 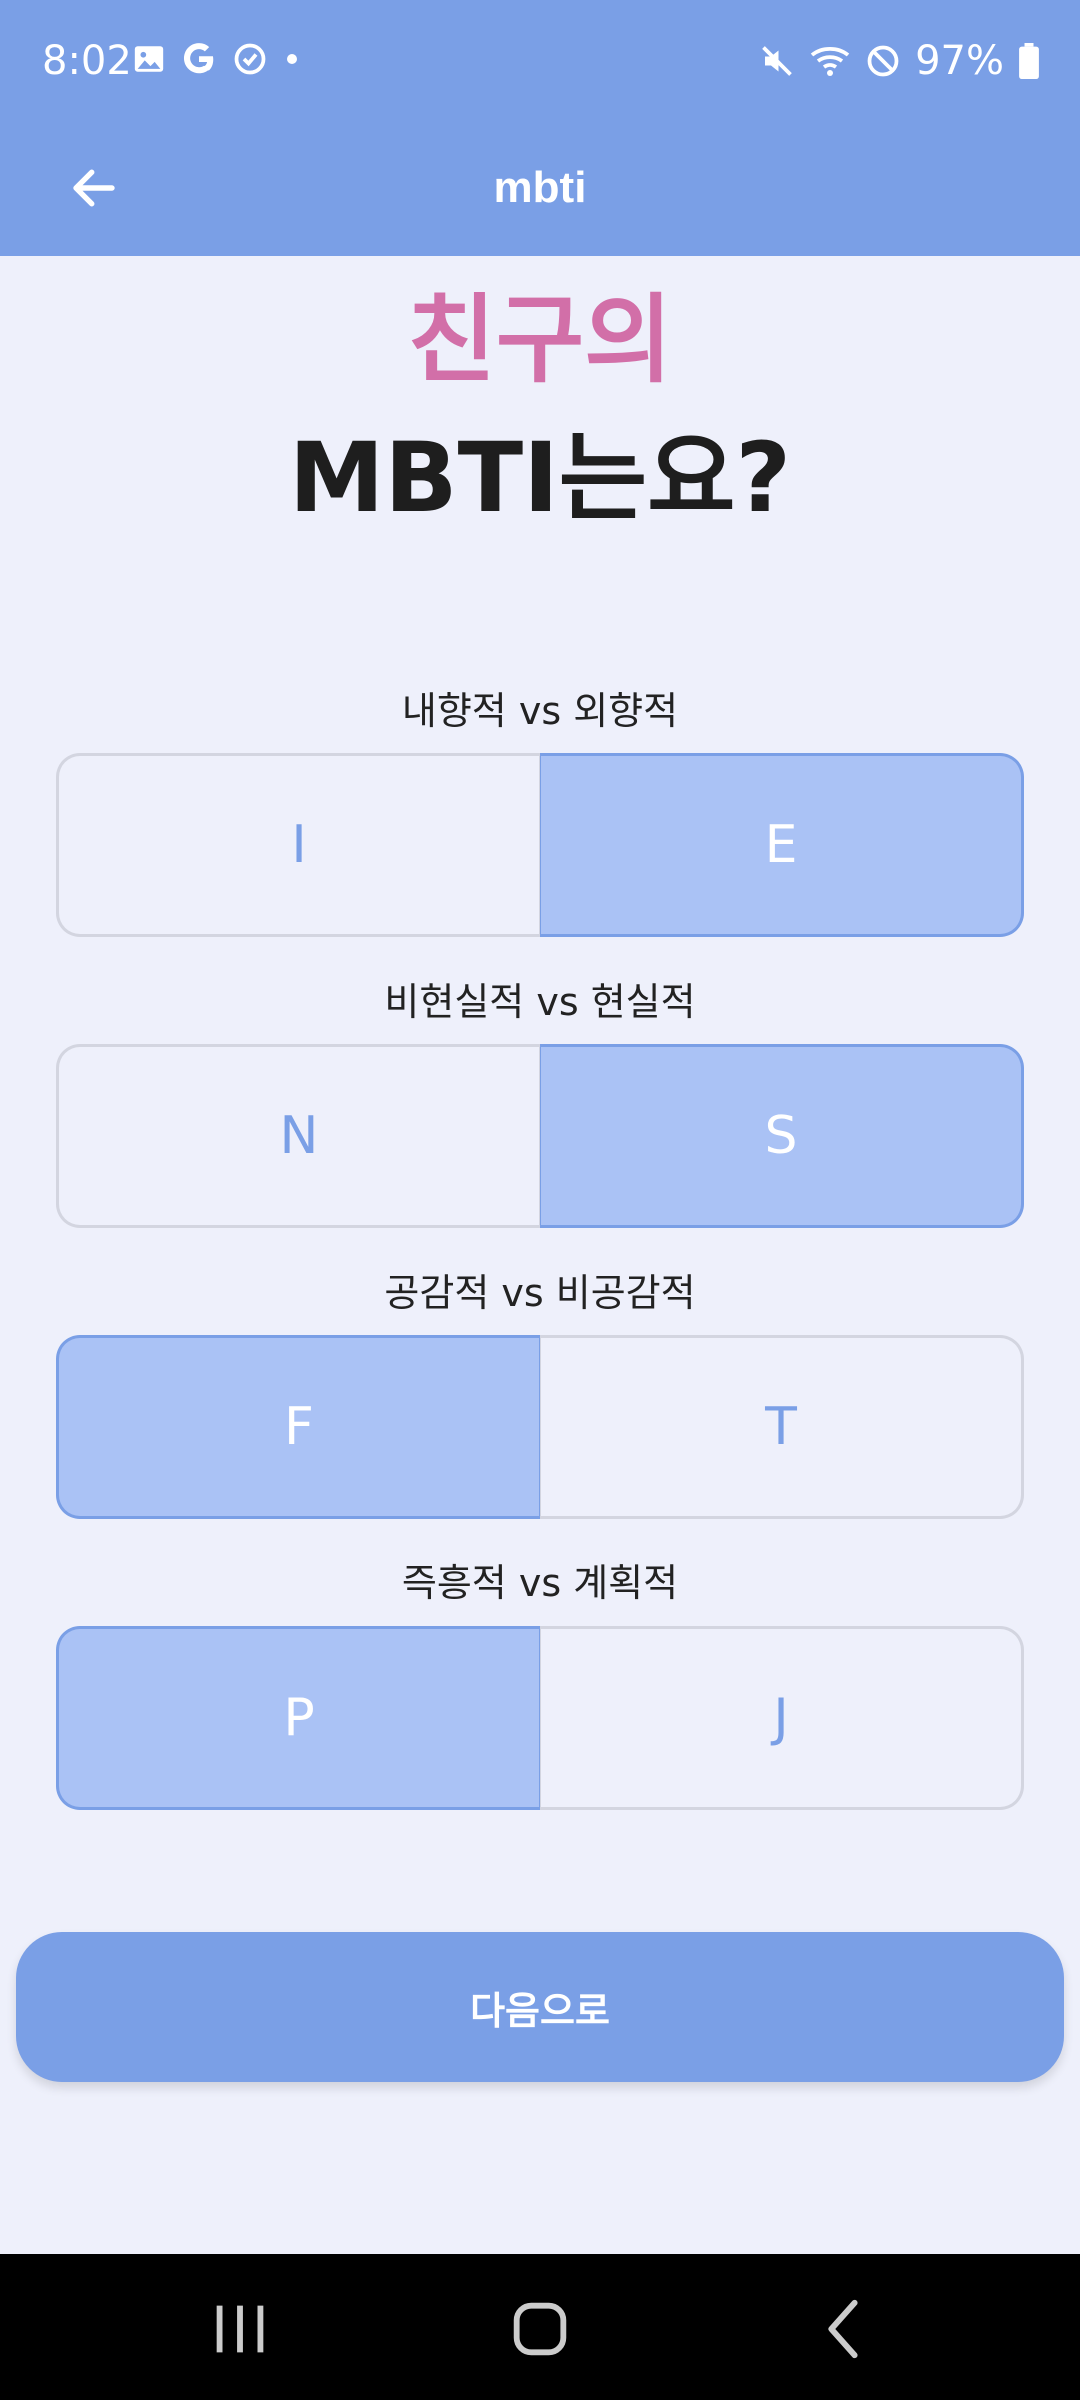 What do you see at coordinates (298, 1136) in the screenshot?
I see `option-n: N` at bounding box center [298, 1136].